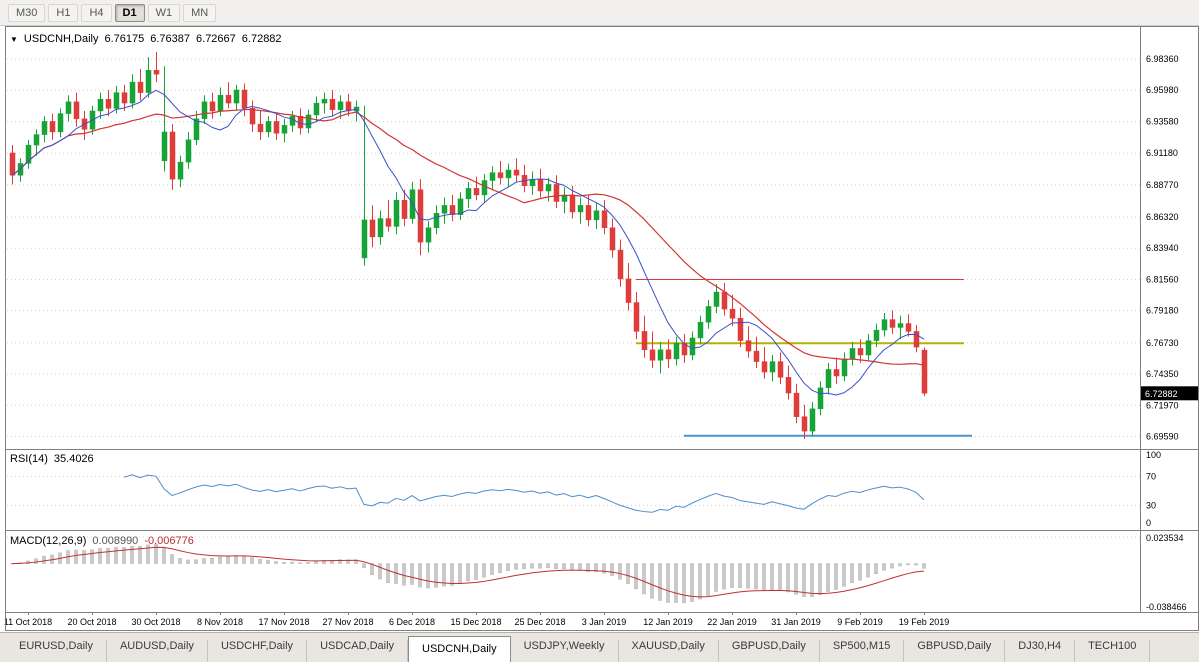  Describe the element at coordinates (170, 39) in the screenshot. I see `ohlc-high: 6.76387` at that location.